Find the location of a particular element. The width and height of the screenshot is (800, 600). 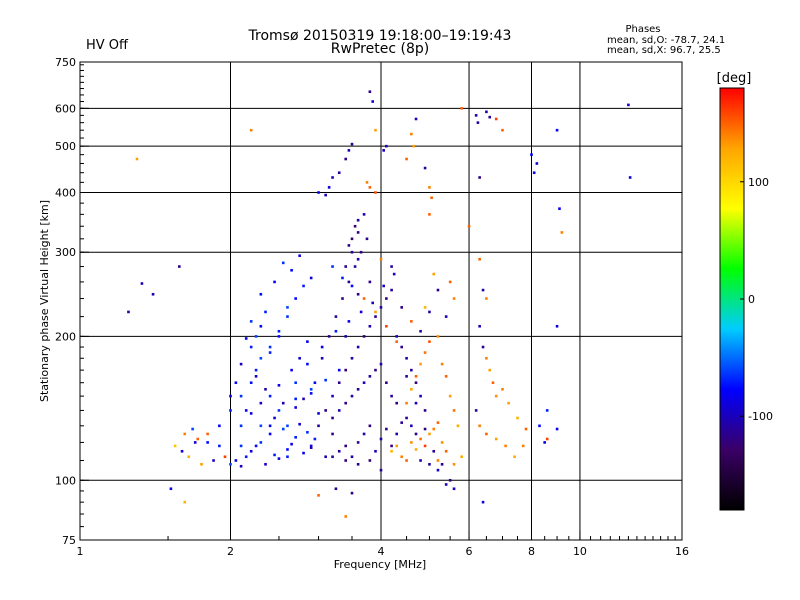

y-tick-label: 600 is located at coordinates (65, 108).